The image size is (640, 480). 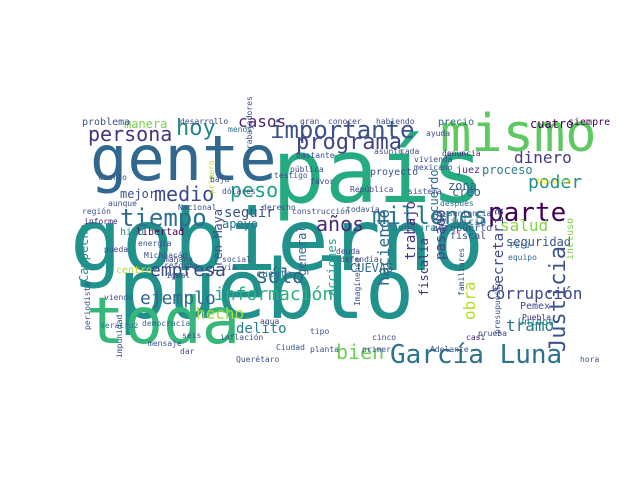 I want to click on word-veracruz: Veracruz, so click(x=119, y=325).